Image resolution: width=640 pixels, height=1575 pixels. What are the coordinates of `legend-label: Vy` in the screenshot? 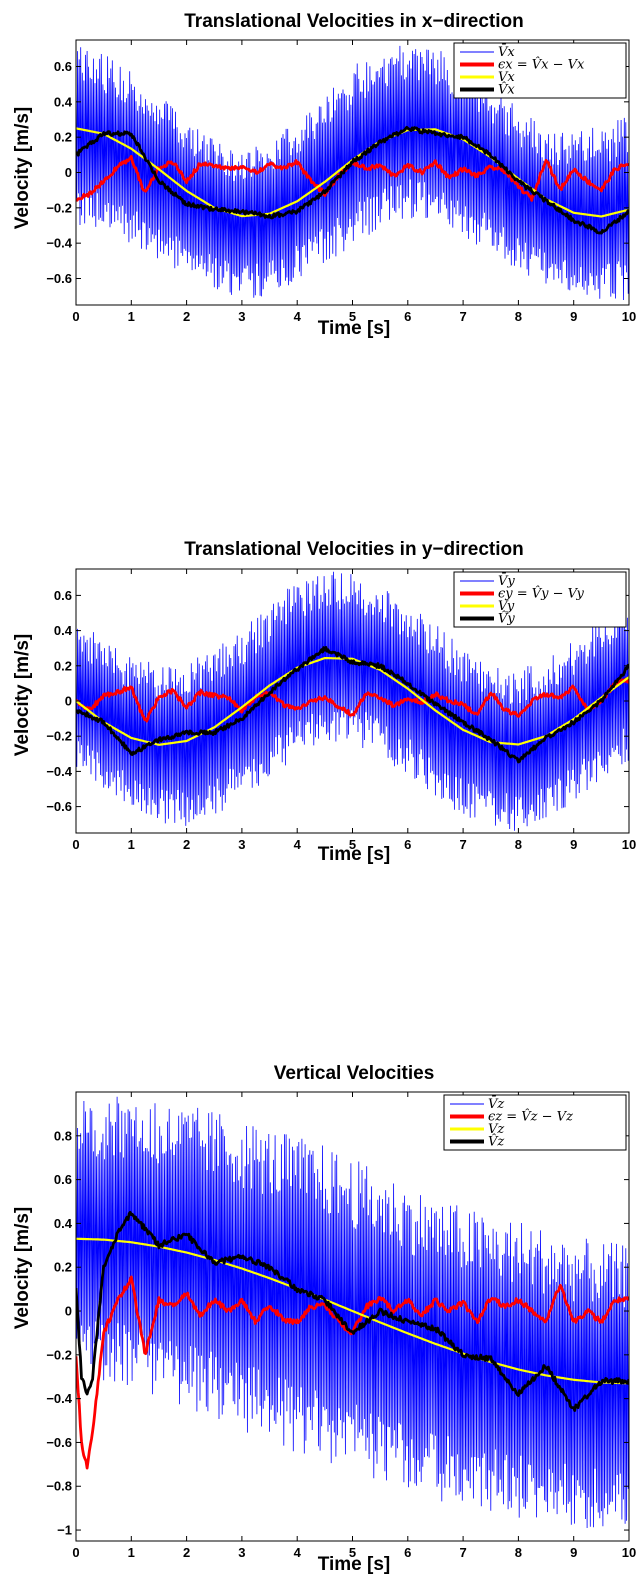 It's located at (506, 606).